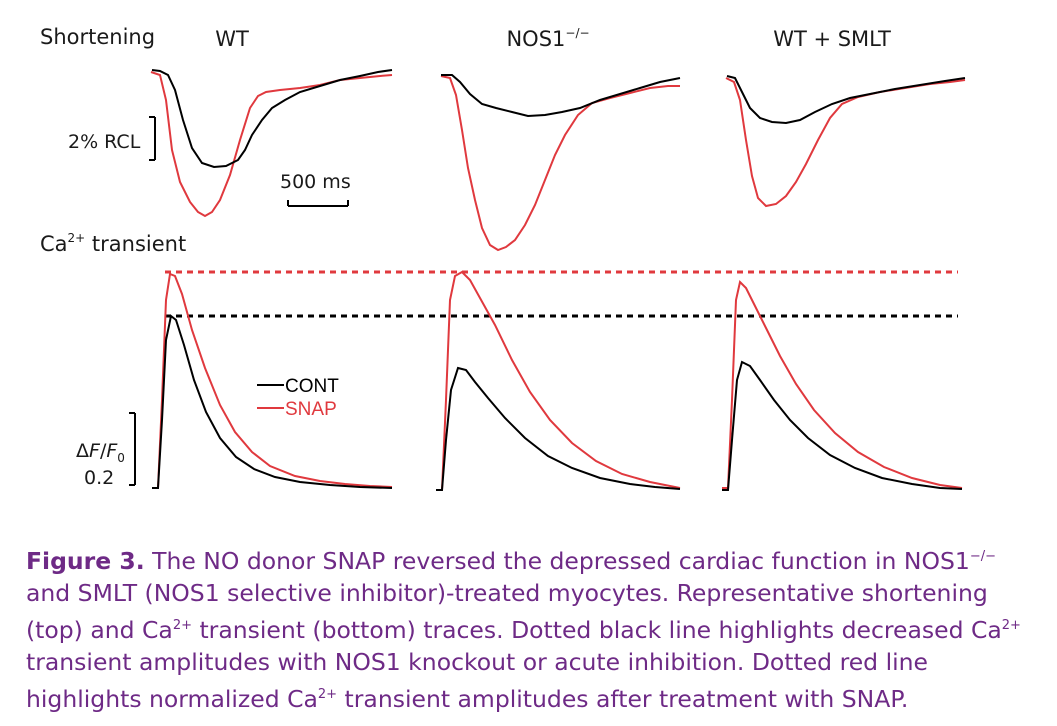 The width and height of the screenshot is (1057, 726). What do you see at coordinates (1011, 625) in the screenshot?
I see `caption-sup-3: 2+` at bounding box center [1011, 625].